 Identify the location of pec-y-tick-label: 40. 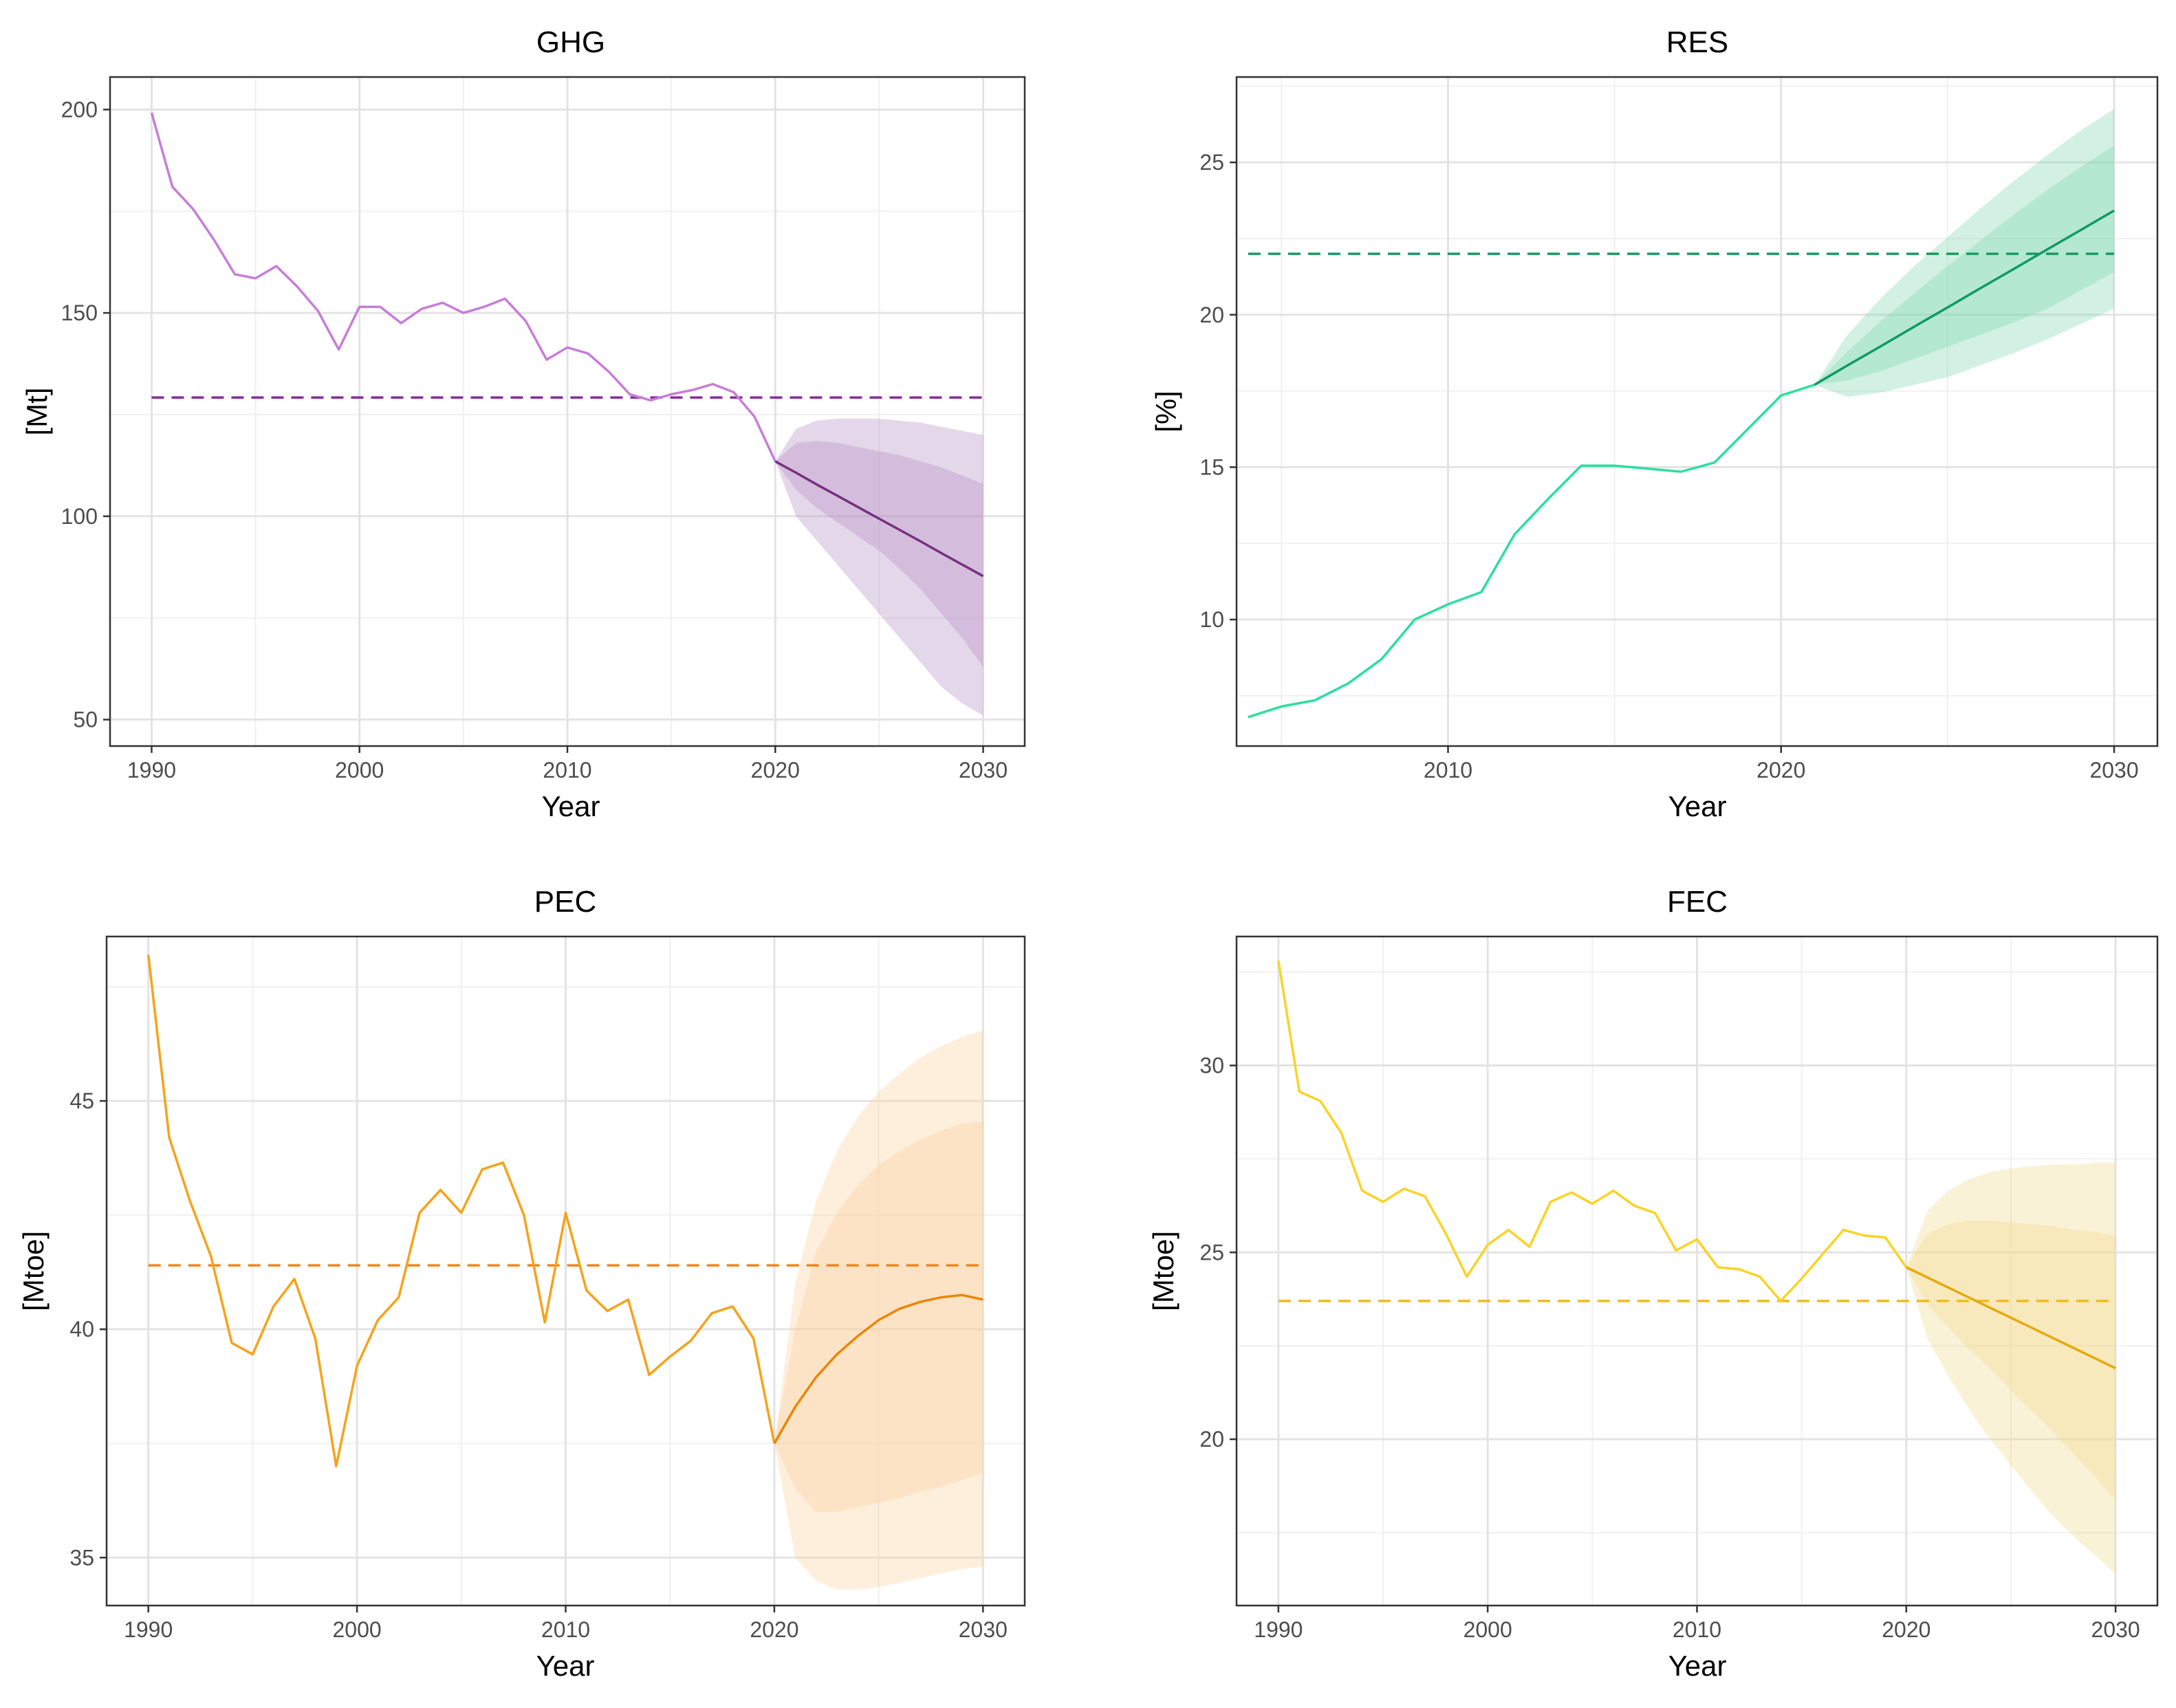
(81, 1329).